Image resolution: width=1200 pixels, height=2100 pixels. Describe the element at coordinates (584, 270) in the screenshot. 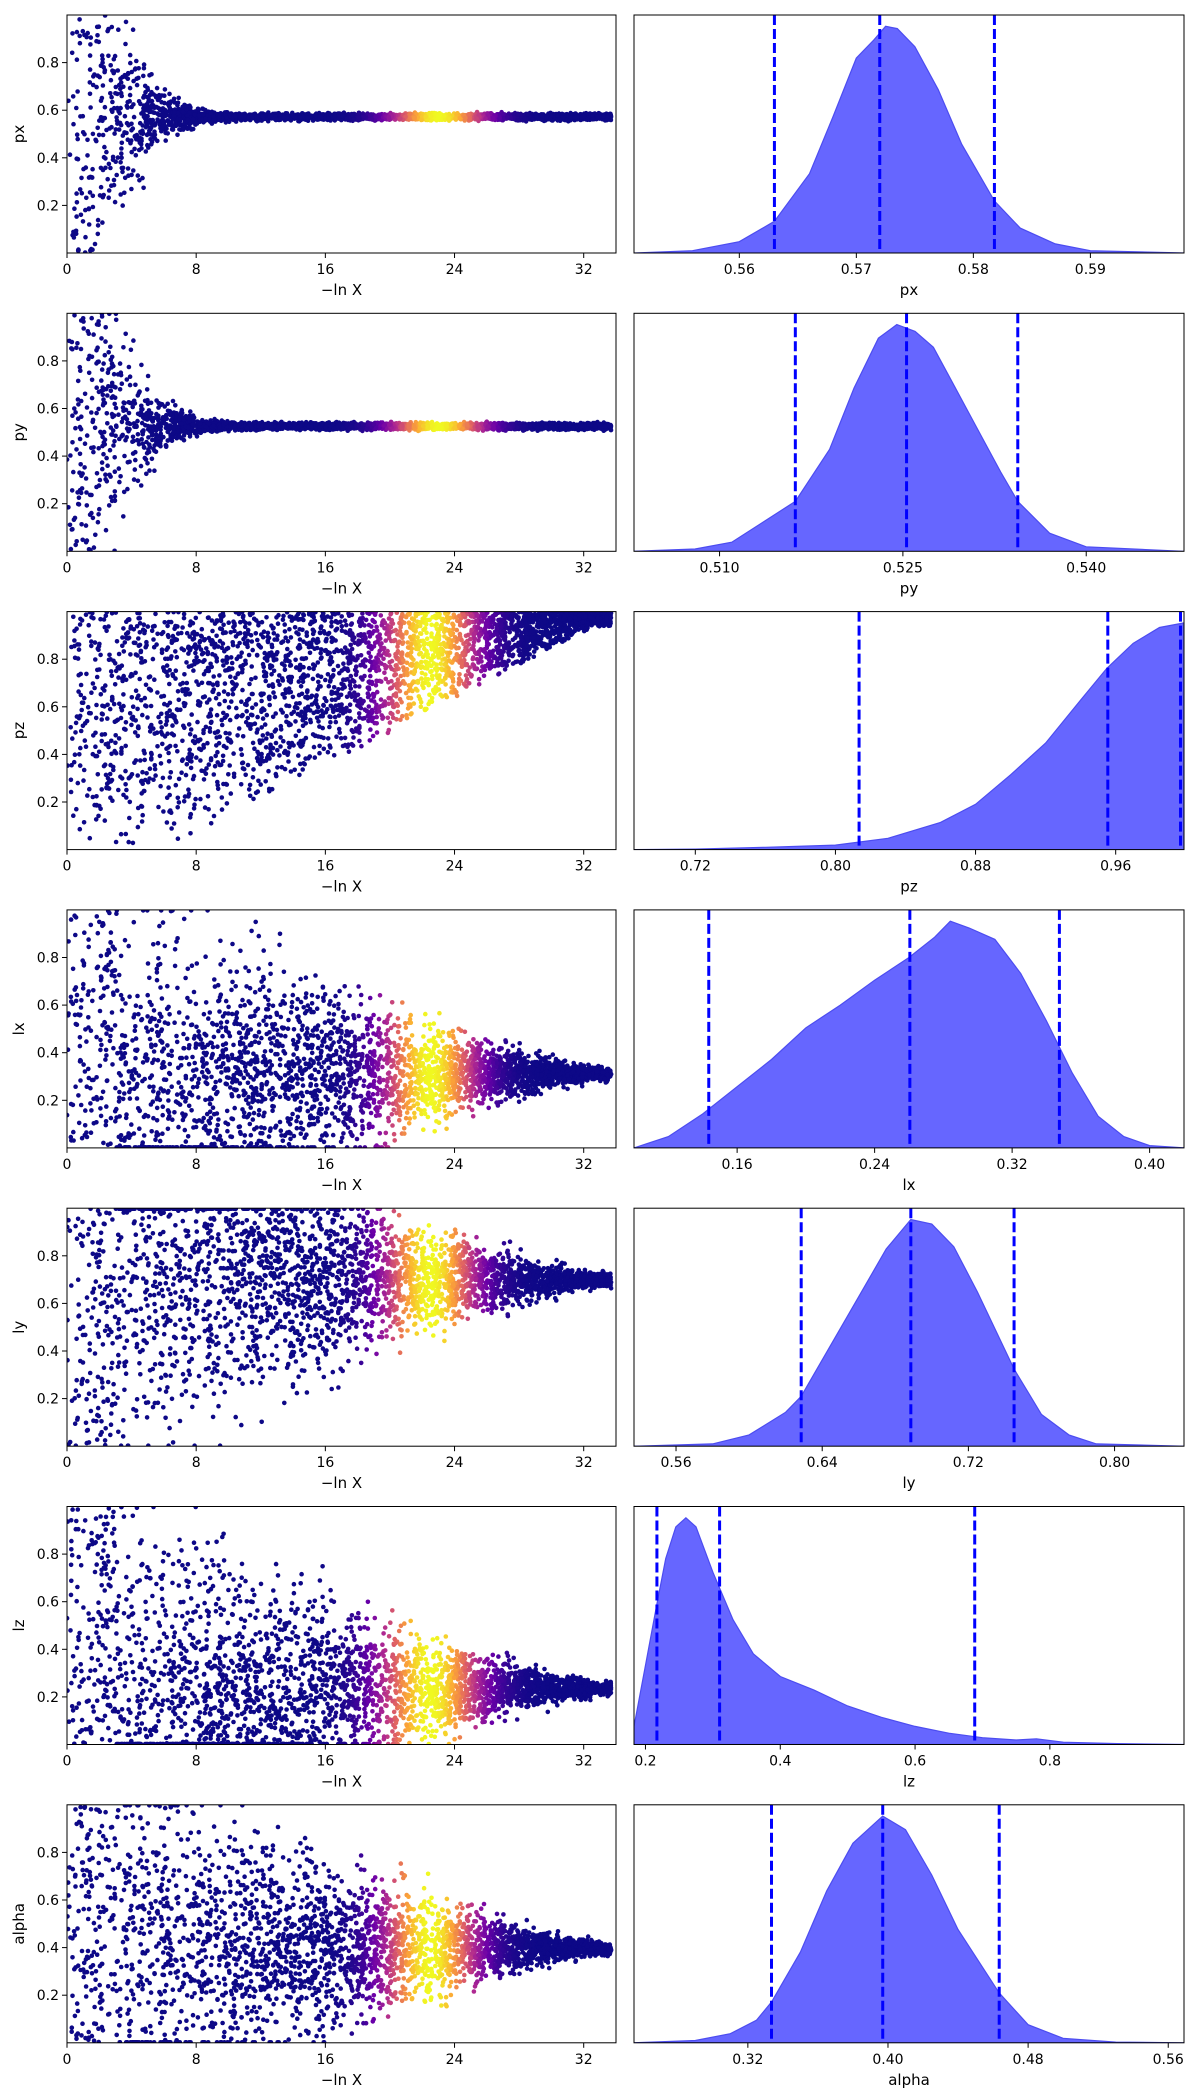

I see `x-tick-label: 32` at that location.